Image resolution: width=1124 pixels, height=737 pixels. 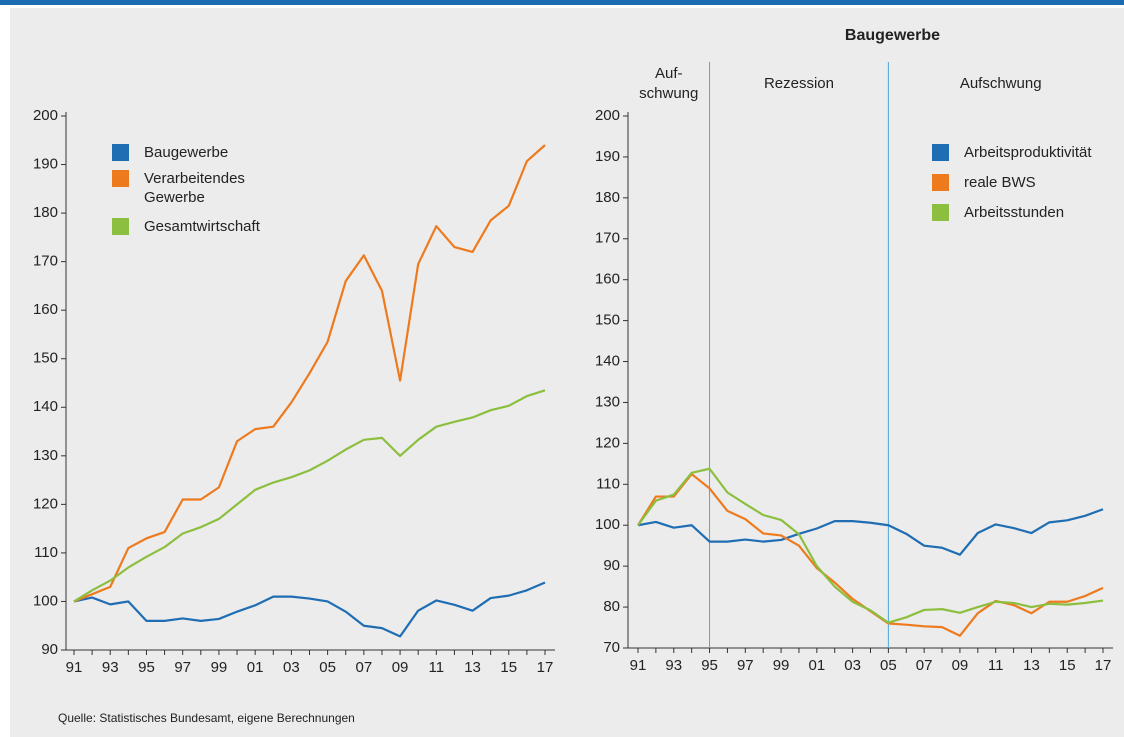 What do you see at coordinates (186, 152) in the screenshot?
I see `legend-label: Baugewerbe` at bounding box center [186, 152].